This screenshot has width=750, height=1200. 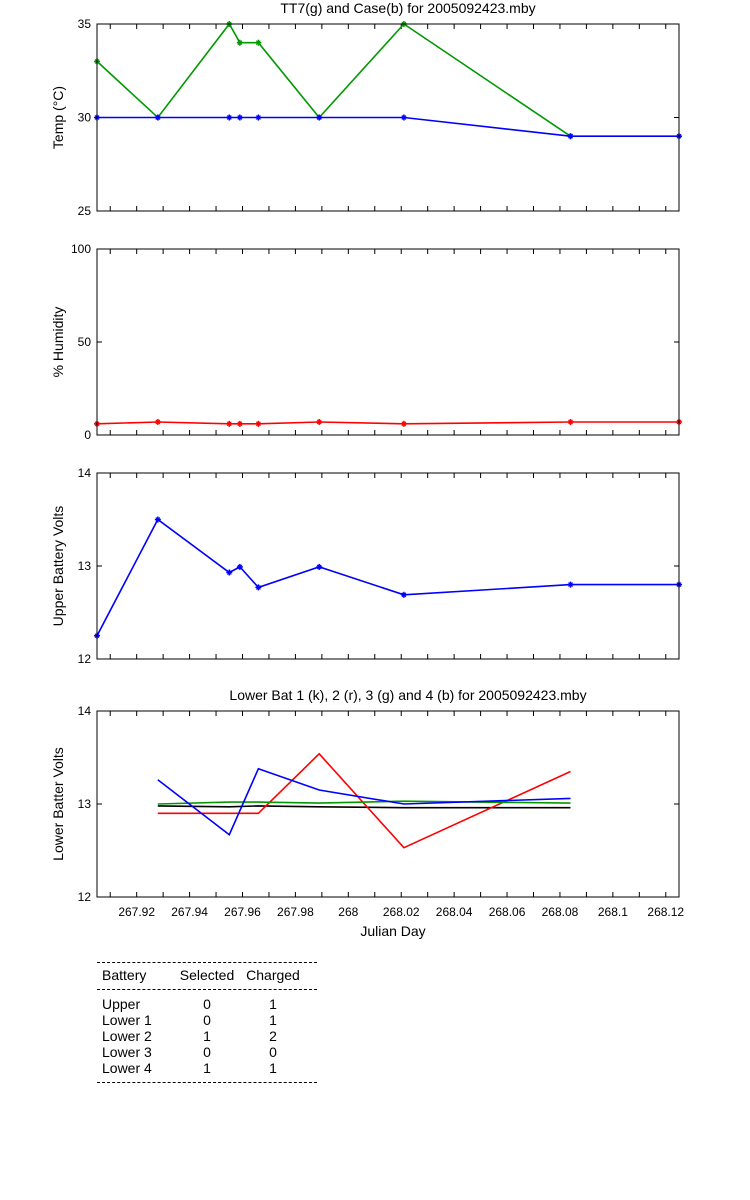 What do you see at coordinates (507, 912) in the screenshot?
I see `x-tick-label: 268.06` at bounding box center [507, 912].